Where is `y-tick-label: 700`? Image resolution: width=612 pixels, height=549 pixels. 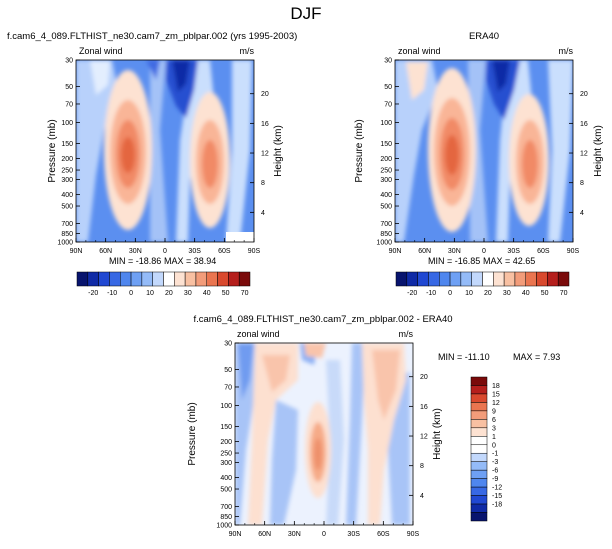 y-tick-label: 700 is located at coordinates (67, 224).